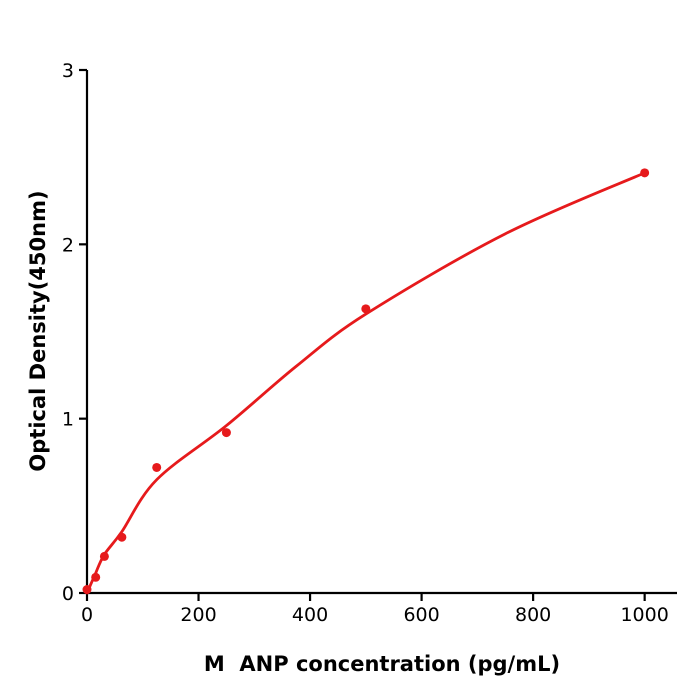  What do you see at coordinates (644, 615) in the screenshot?
I see `x-tick-label: 1000` at bounding box center [644, 615].